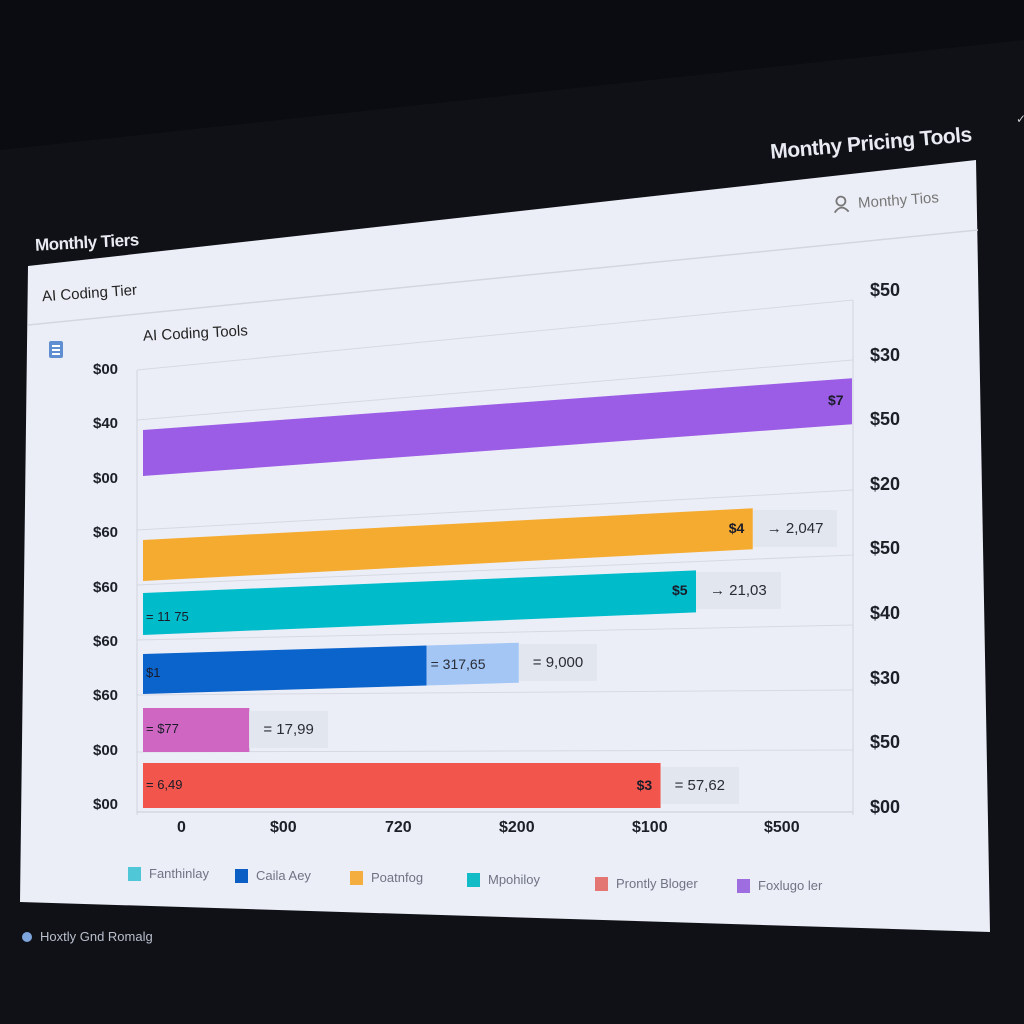 This screenshot has height=1024, width=1024. I want to click on y-tick-right: $20, so click(885, 483).